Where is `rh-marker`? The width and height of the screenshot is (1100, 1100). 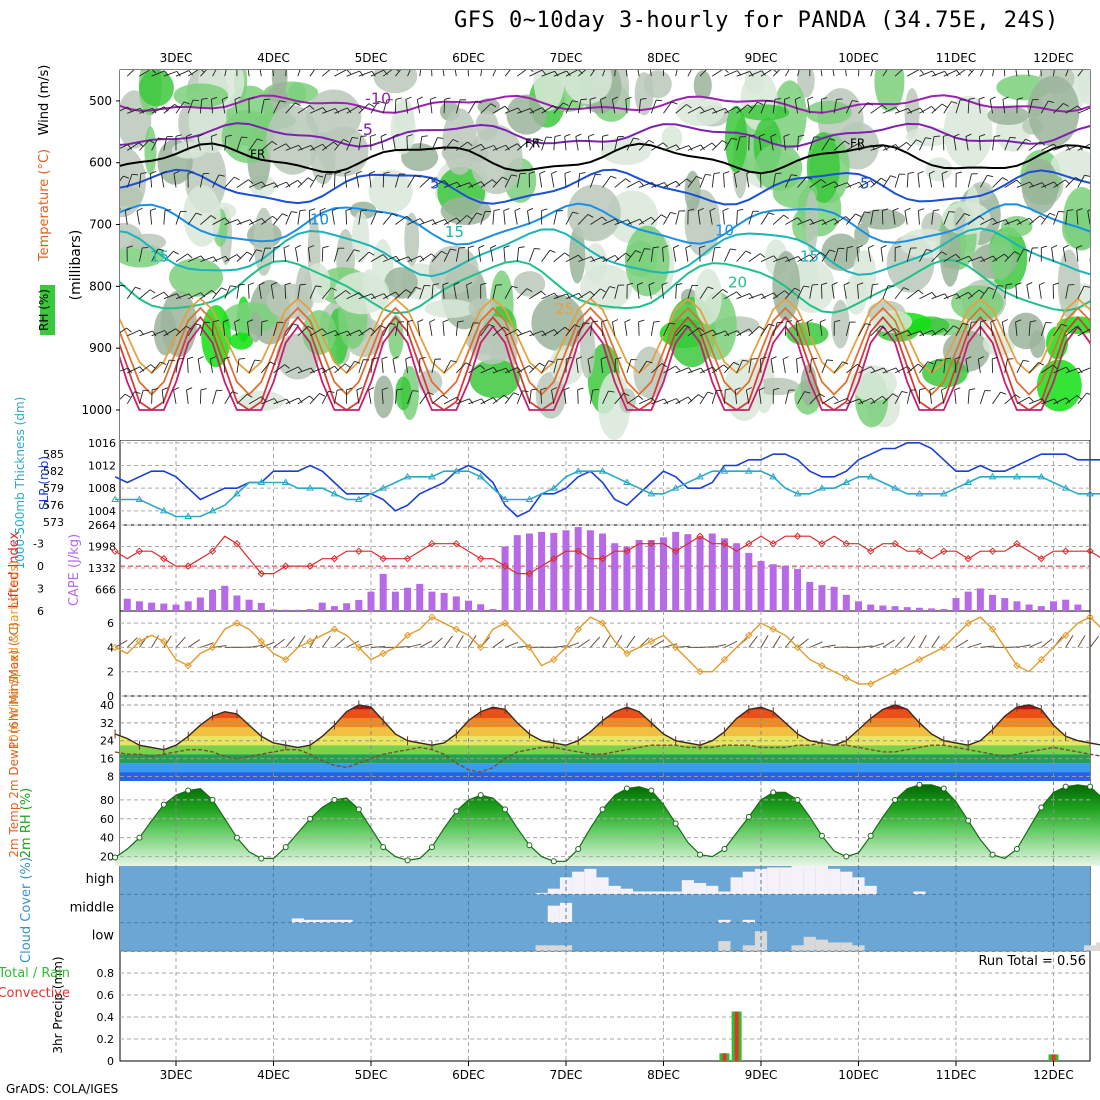 rh-marker is located at coordinates (310, 818).